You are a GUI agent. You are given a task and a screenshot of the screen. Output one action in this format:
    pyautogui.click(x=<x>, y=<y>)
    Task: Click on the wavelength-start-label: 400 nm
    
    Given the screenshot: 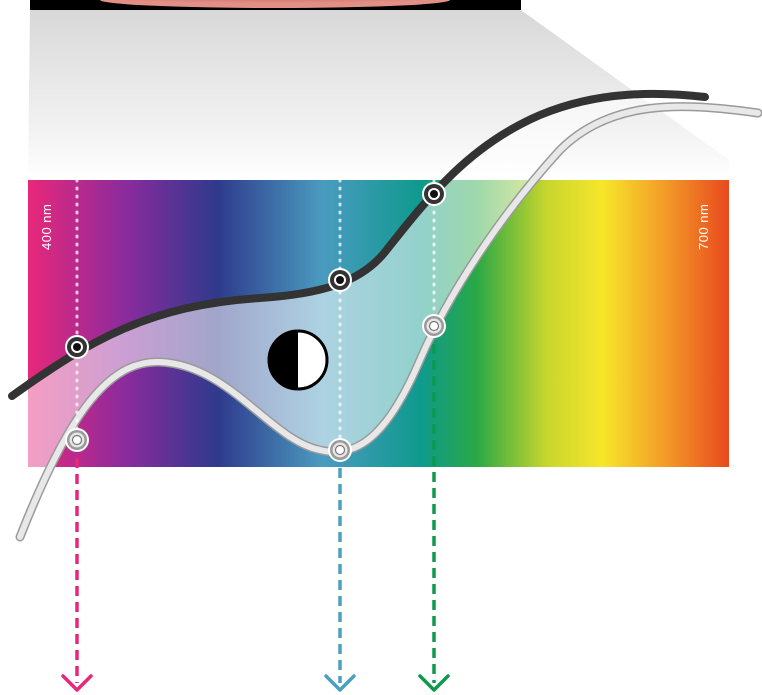 What is the action you would take?
    pyautogui.click(x=46, y=227)
    